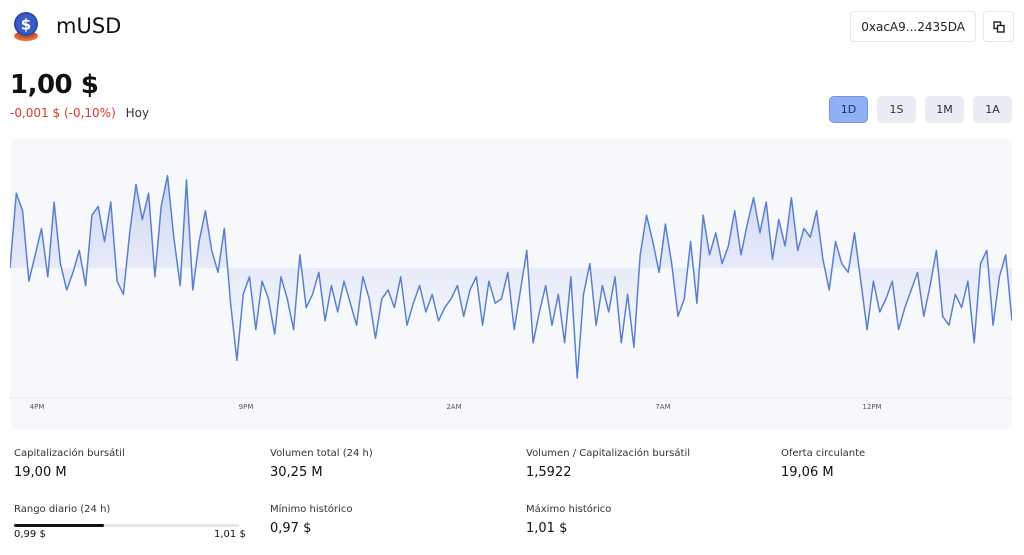  Describe the element at coordinates (871, 407) in the screenshot. I see `x-tick-label: 12PM` at that location.